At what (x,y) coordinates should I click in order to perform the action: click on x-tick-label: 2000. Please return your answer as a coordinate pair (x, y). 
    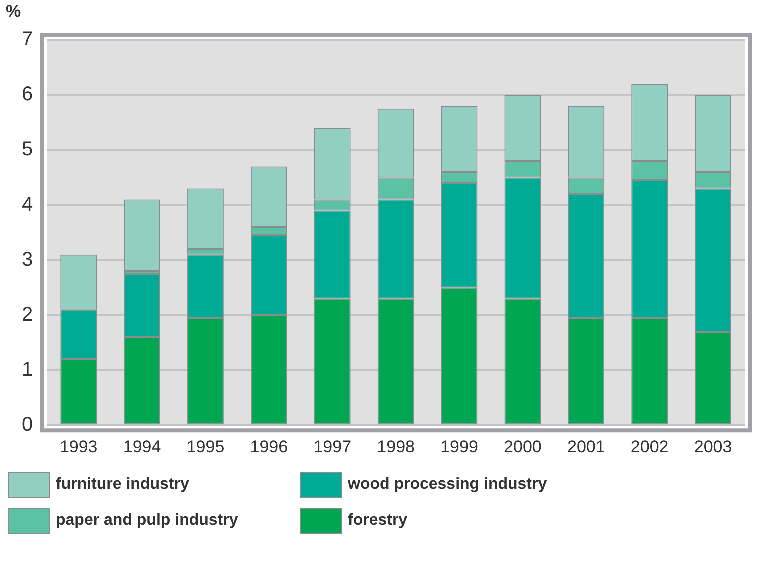
    Looking at the image, I should click on (523, 446).